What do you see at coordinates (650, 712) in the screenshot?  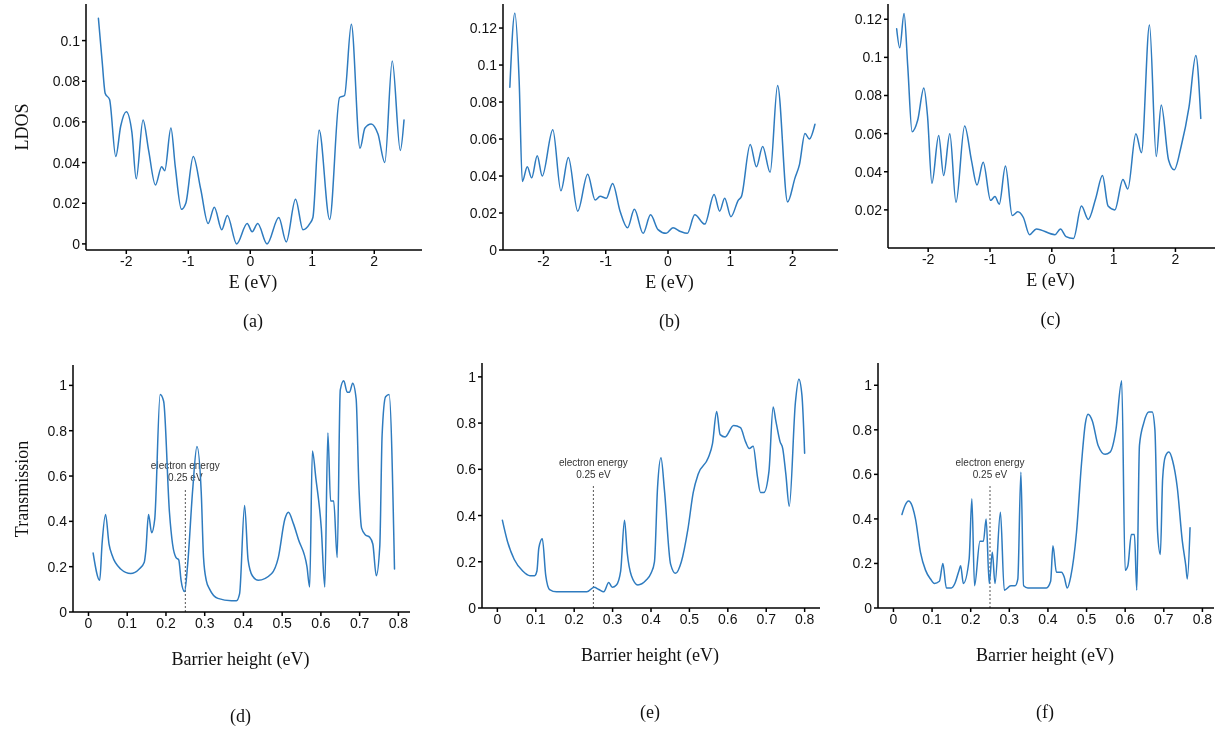 I see `text: (e)` at bounding box center [650, 712].